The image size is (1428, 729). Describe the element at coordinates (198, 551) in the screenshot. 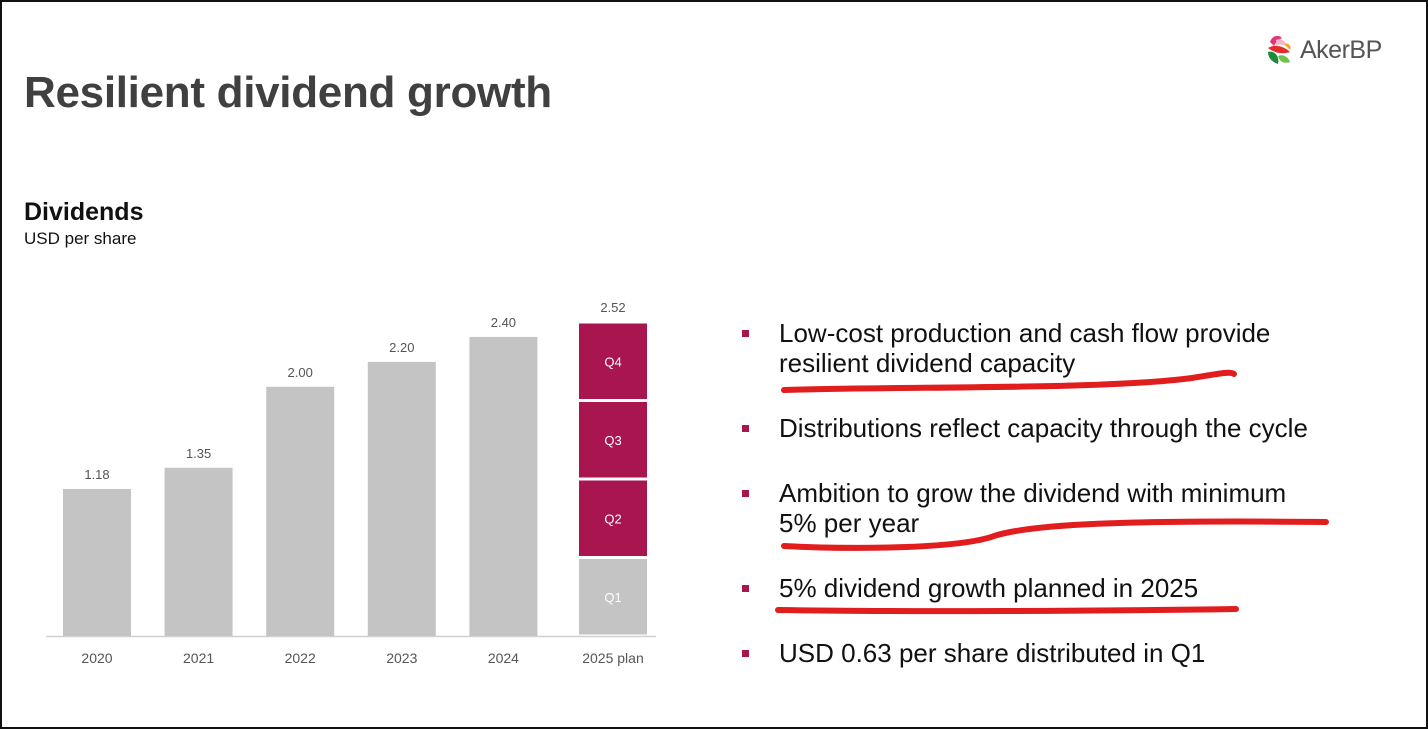

I see `bar-2021` at that location.